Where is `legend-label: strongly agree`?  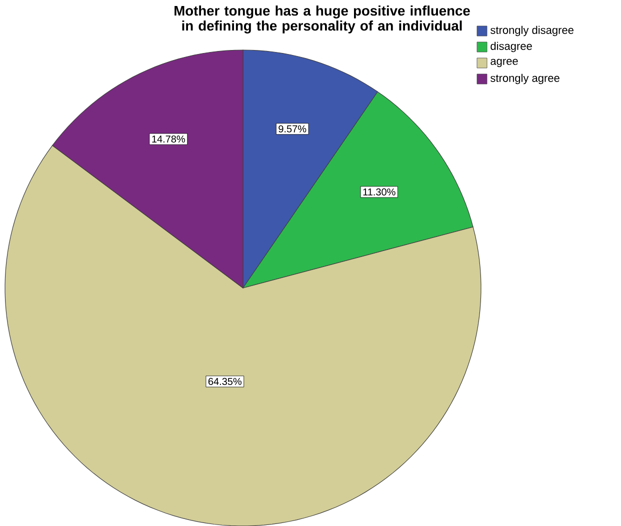
legend-label: strongly agree is located at coordinates (525, 79).